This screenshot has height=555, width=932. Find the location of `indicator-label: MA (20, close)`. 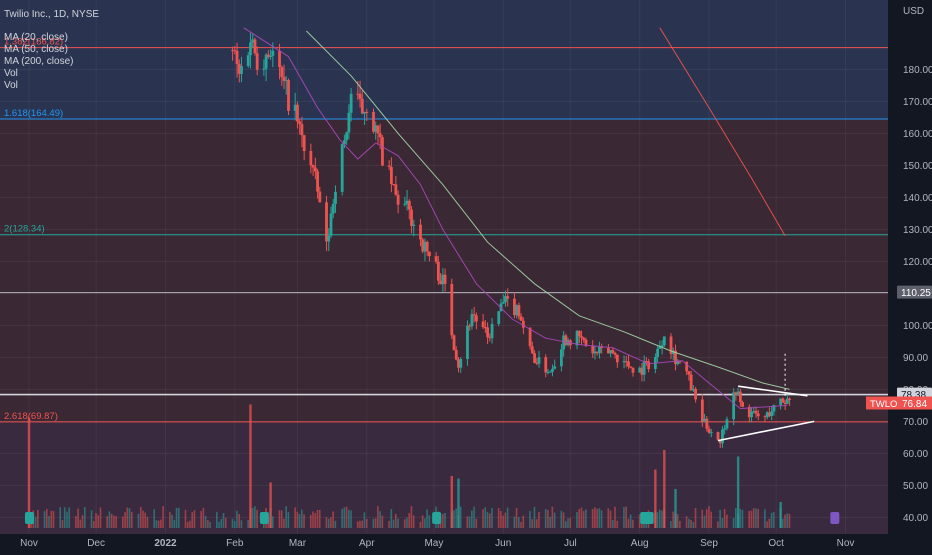

indicator-label: MA (20, close) is located at coordinates (36, 37).